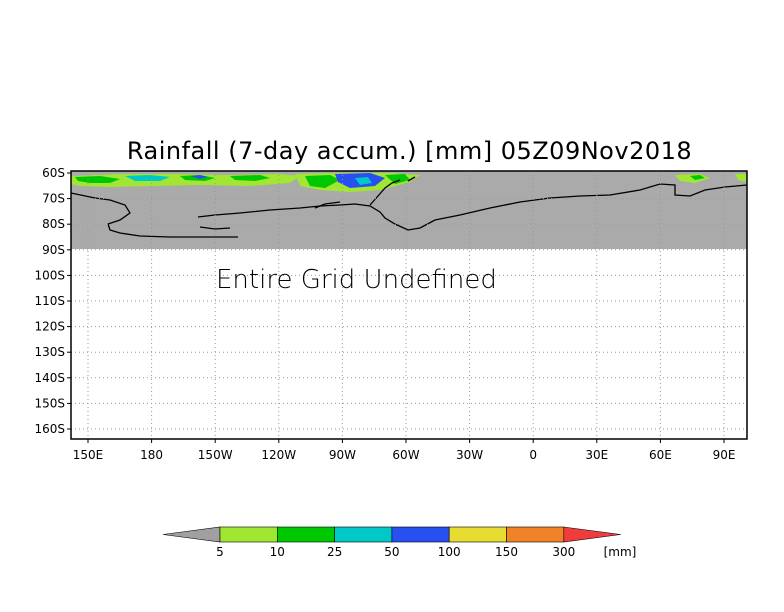 This screenshot has height=612, width=784. I want to click on lon-tick-label: 150E, so click(88, 455).